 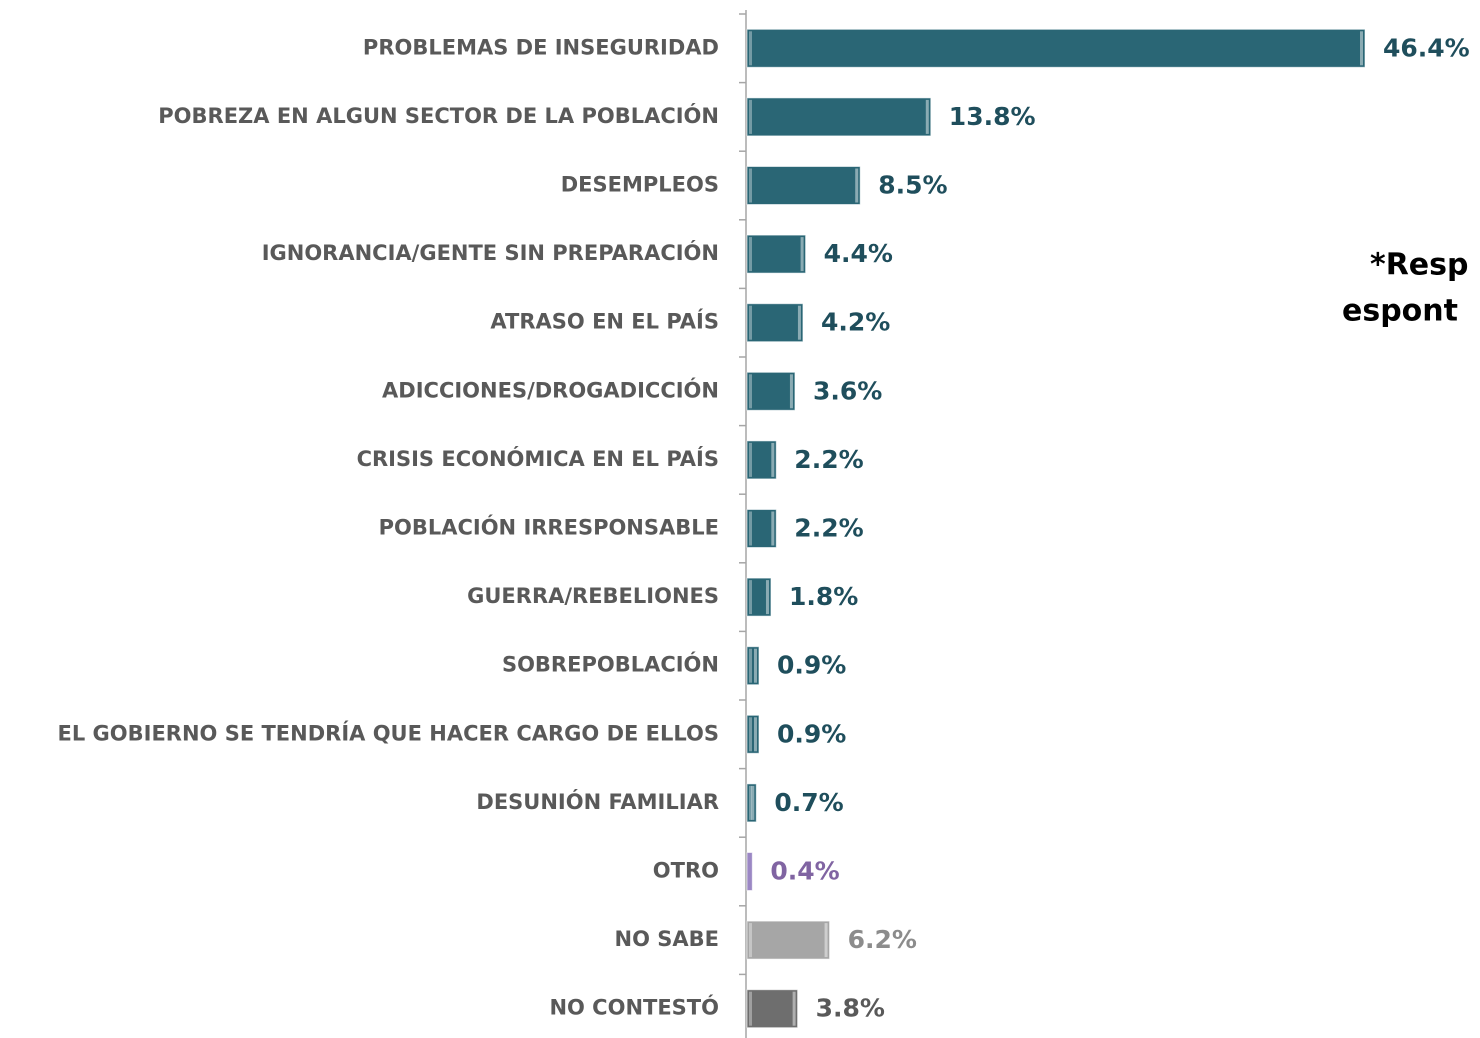 What do you see at coordinates (640, 185) in the screenshot?
I see `category-label: DESEMPLEOS` at bounding box center [640, 185].